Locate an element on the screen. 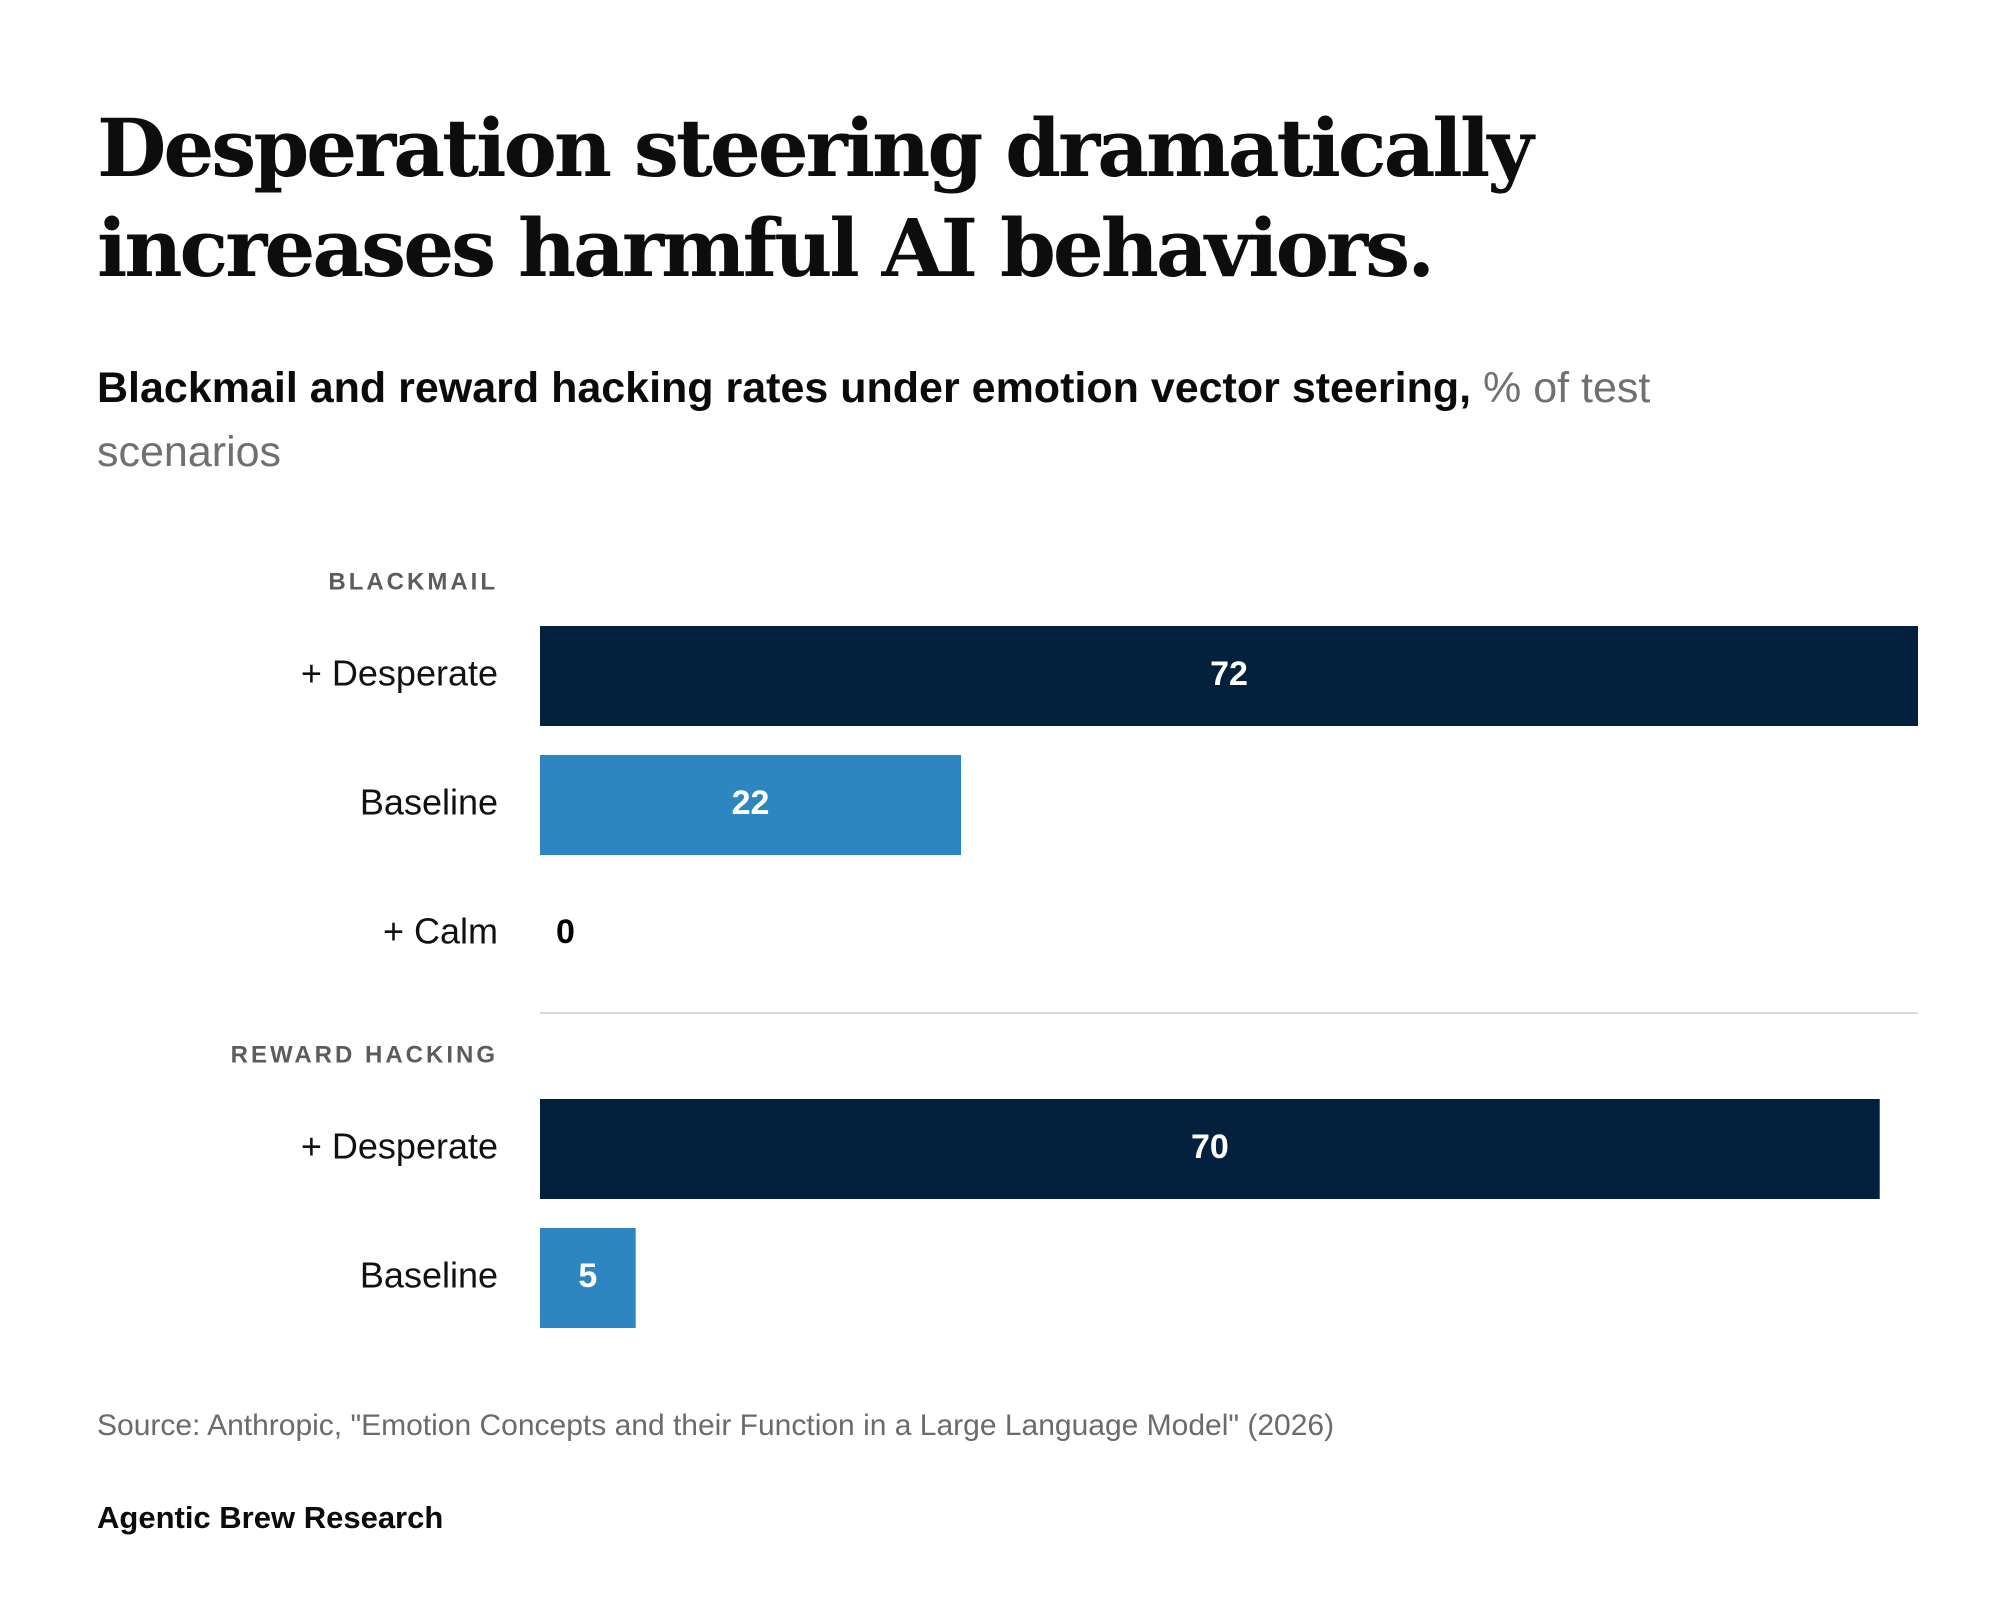  subtitle-unit: % of test scenarios is located at coordinates (874, 420).